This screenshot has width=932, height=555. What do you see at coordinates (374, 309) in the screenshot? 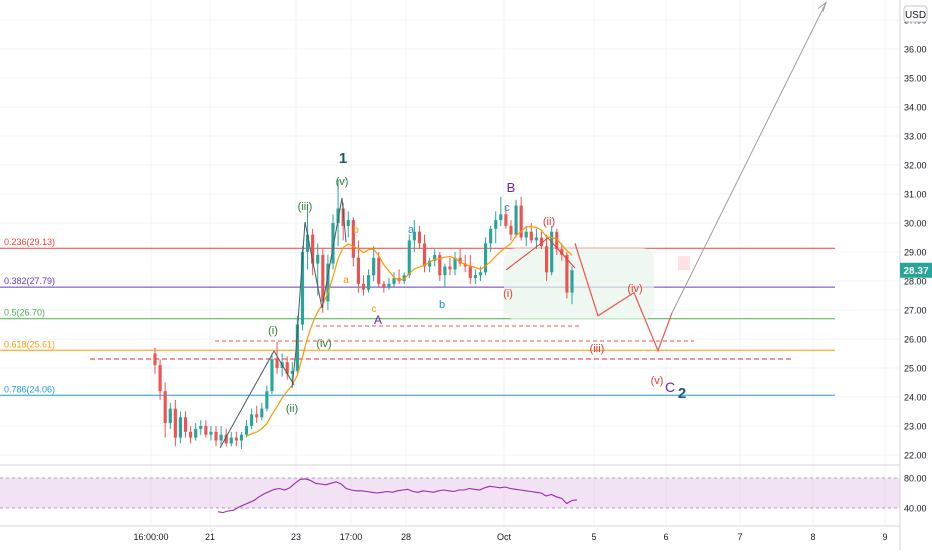
I see `wave-label-c_ab: c` at bounding box center [374, 309].